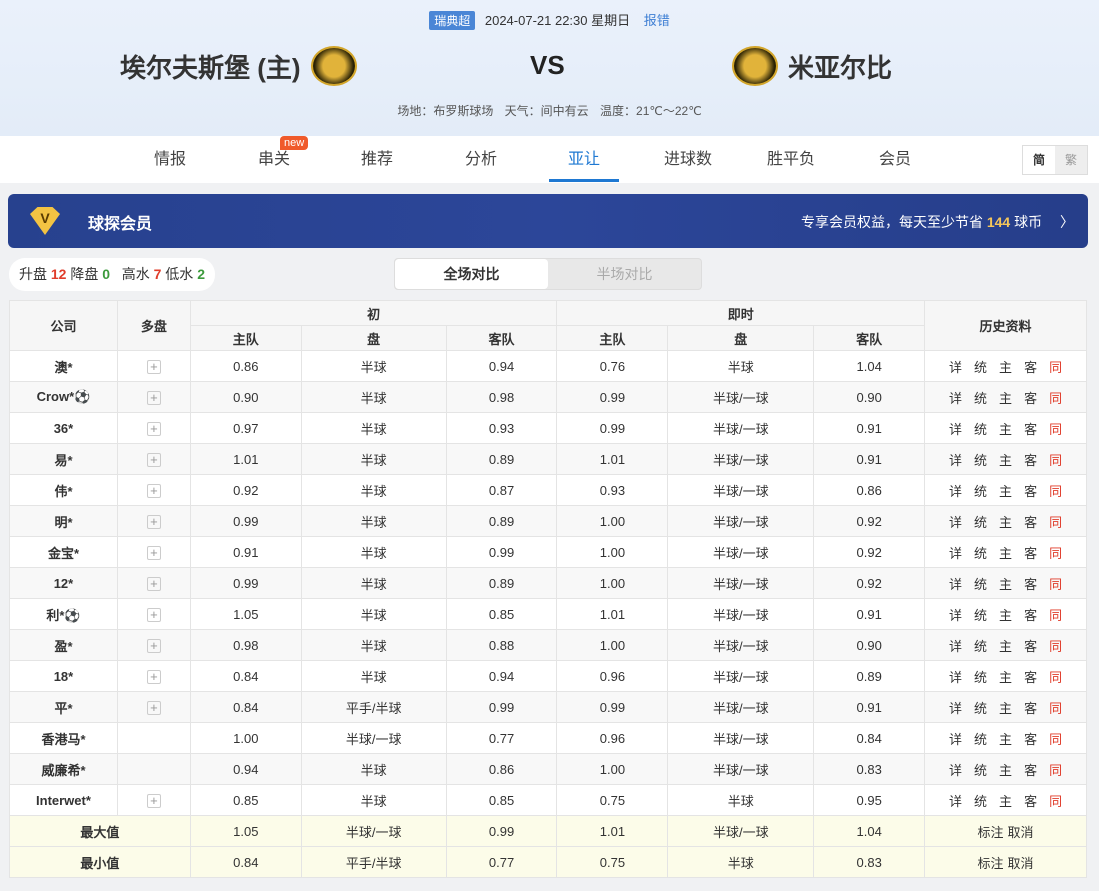 Image resolution: width=1099 pixels, height=891 pixels. What do you see at coordinates (63, 738) in the screenshot?
I see `company-name: 香港马*` at bounding box center [63, 738].